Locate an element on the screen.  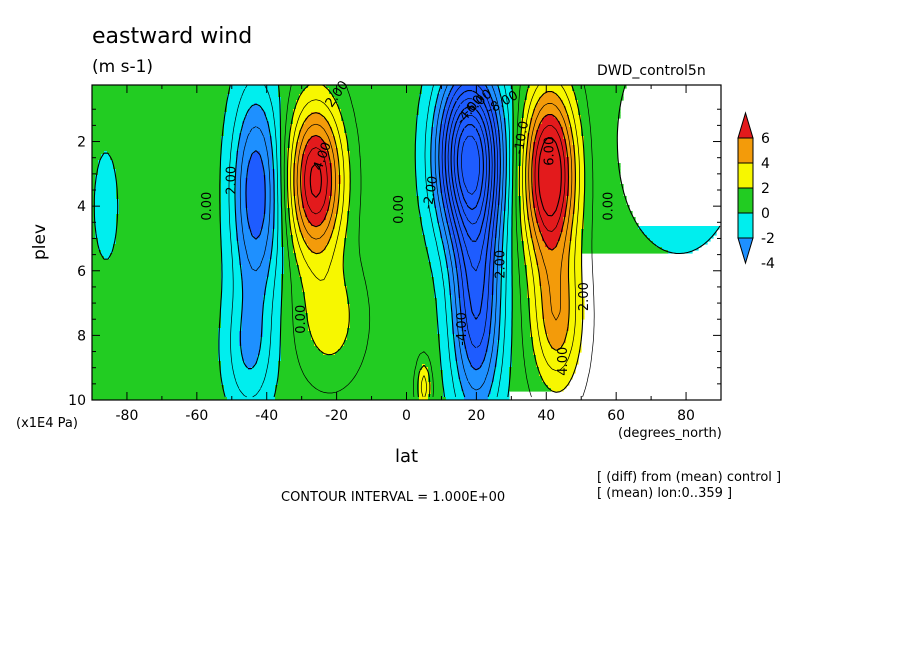
contour-line is located at coordinates (371, 238).